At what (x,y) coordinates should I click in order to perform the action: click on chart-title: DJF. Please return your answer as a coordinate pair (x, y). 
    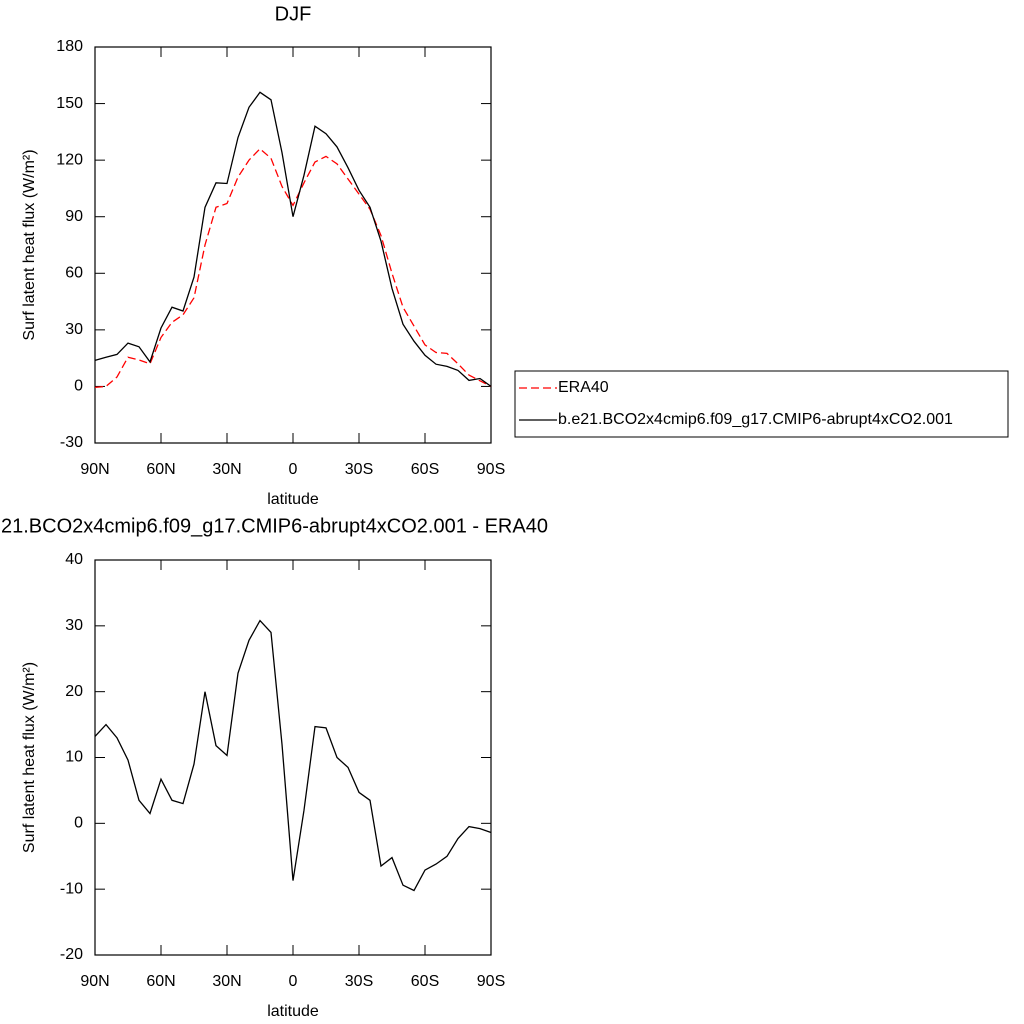
    Looking at the image, I should click on (293, 14).